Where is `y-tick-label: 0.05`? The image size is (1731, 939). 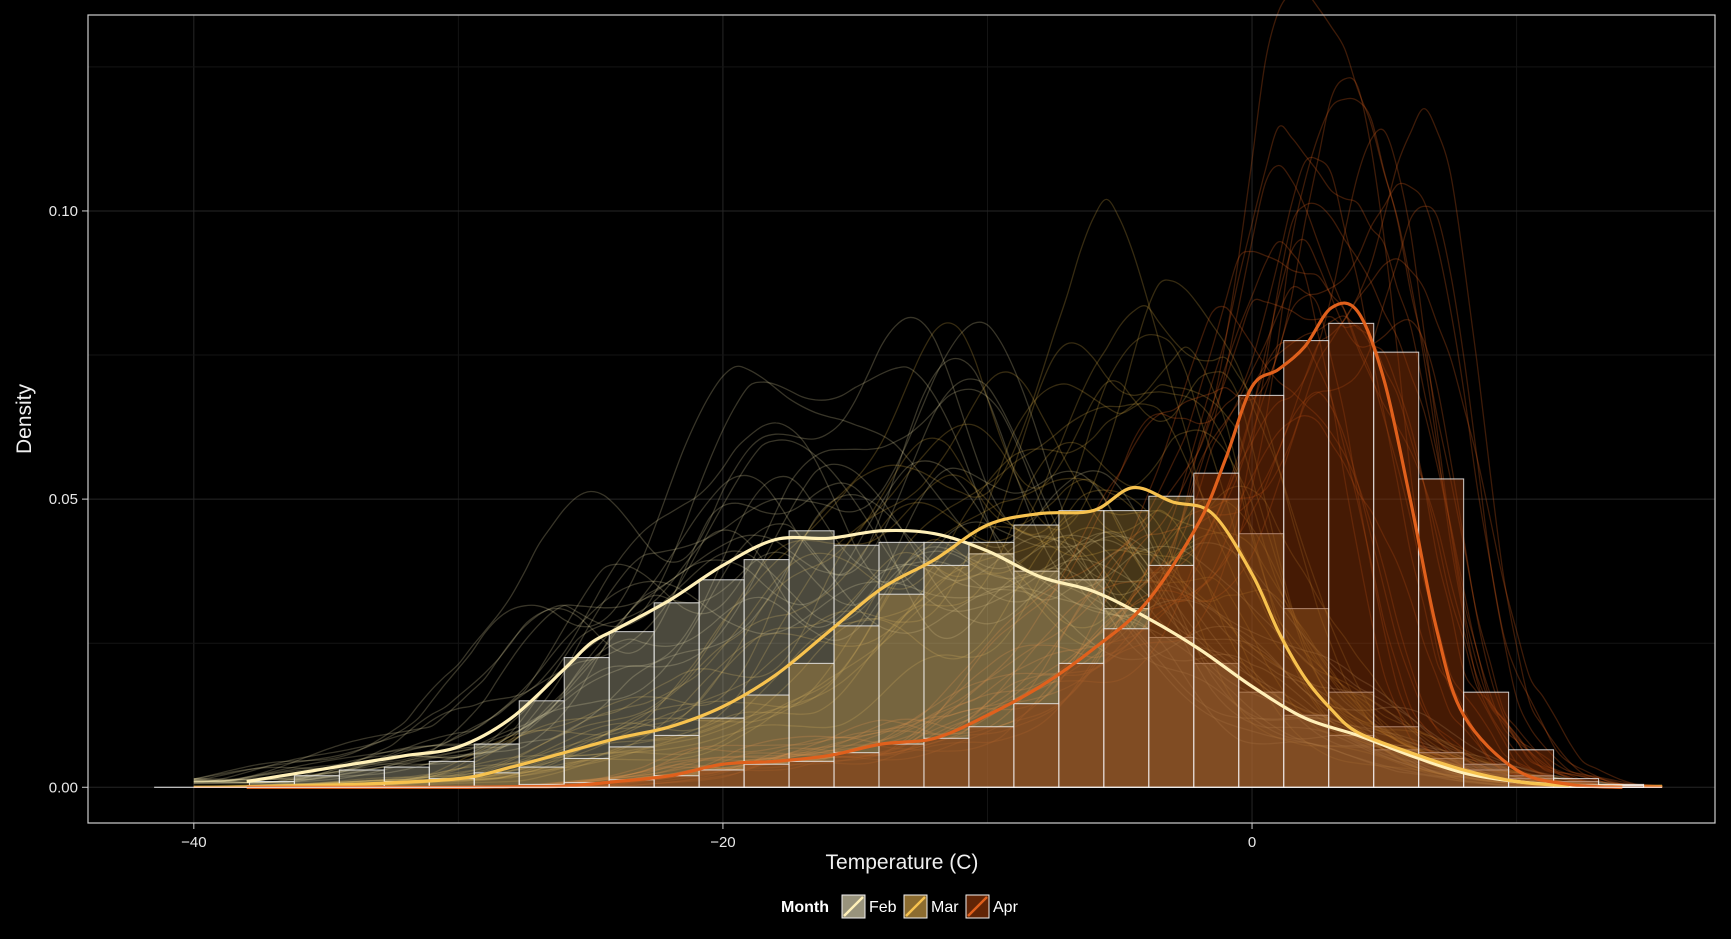 y-tick-label: 0.05 is located at coordinates (63, 499).